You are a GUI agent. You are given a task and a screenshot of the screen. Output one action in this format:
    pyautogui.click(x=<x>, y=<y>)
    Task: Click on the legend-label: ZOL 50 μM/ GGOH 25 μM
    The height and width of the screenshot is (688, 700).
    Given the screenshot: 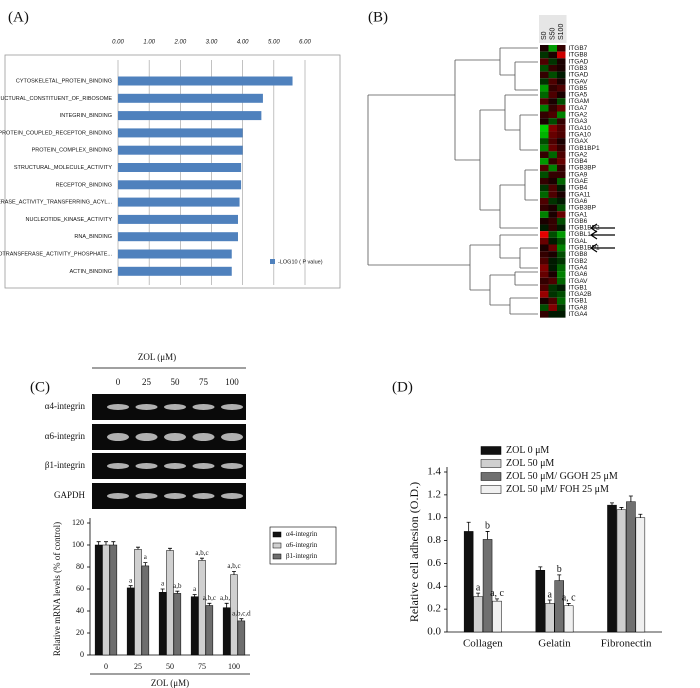 What is the action you would take?
    pyautogui.click(x=562, y=476)
    